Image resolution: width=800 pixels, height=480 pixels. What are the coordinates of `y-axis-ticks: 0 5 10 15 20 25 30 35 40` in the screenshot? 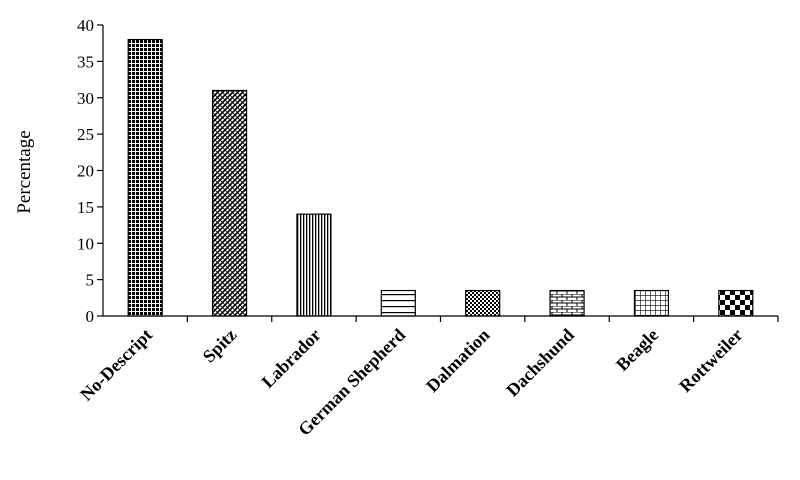 It's located at (90, 171).